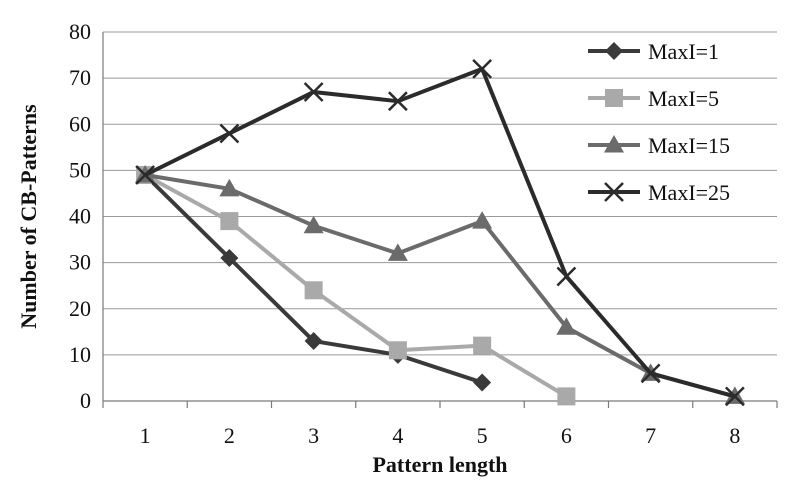 This screenshot has height=487, width=800. What do you see at coordinates (659, 122) in the screenshot?
I see `legend: MaxI=1 MaxI=5 MaxI=15 MaxI=25` at bounding box center [659, 122].